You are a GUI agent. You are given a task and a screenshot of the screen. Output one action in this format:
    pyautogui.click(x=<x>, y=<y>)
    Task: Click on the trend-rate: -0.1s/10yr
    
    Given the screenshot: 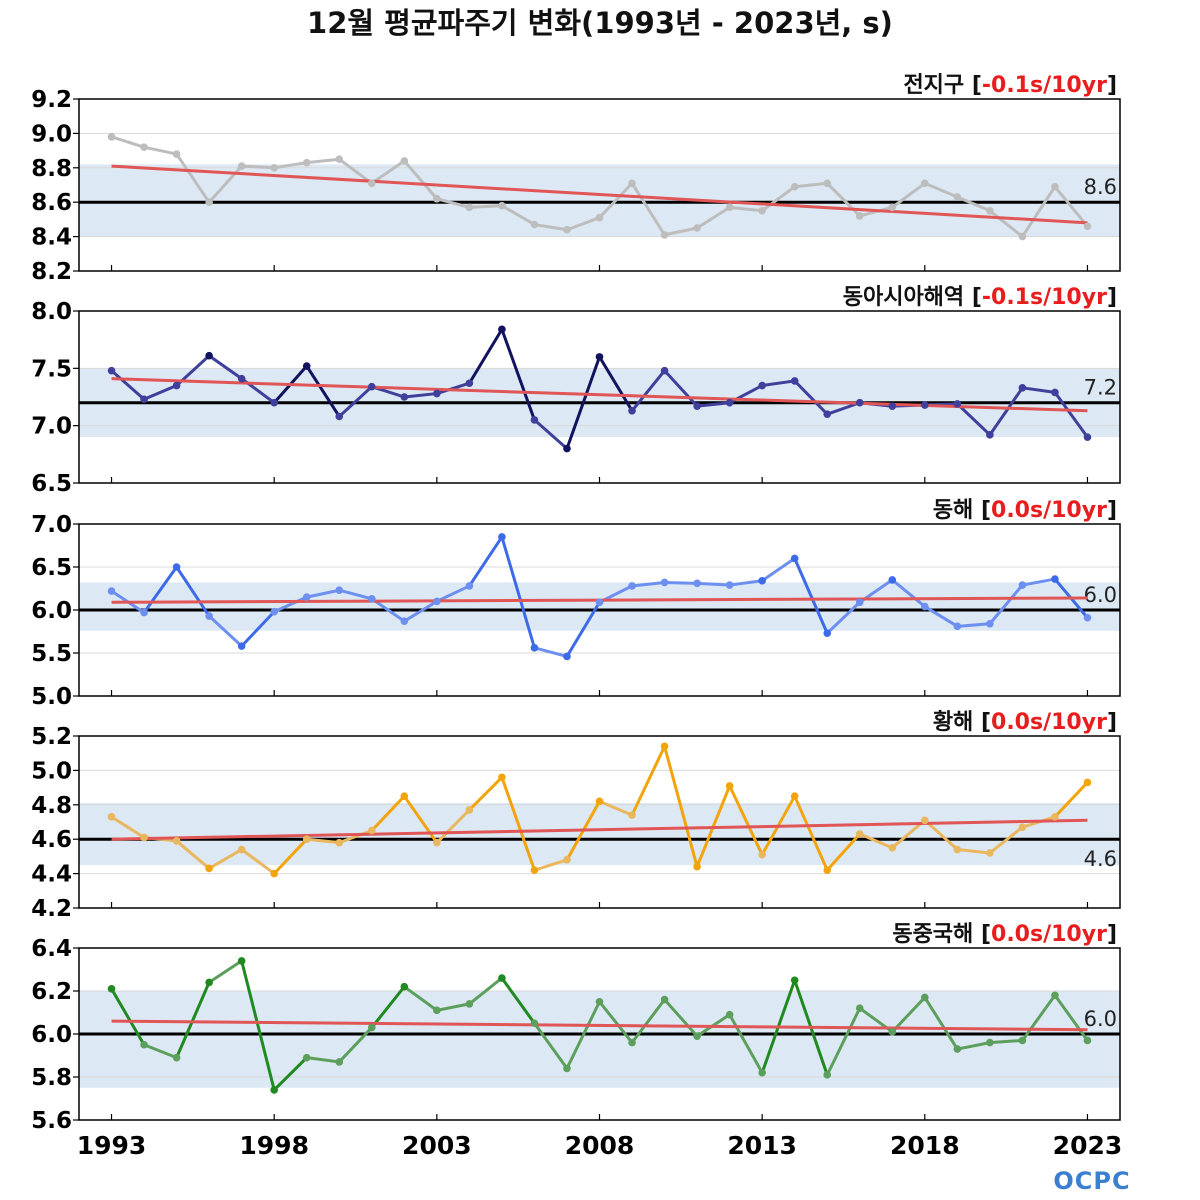 What is the action you would take?
    pyautogui.click(x=1044, y=85)
    